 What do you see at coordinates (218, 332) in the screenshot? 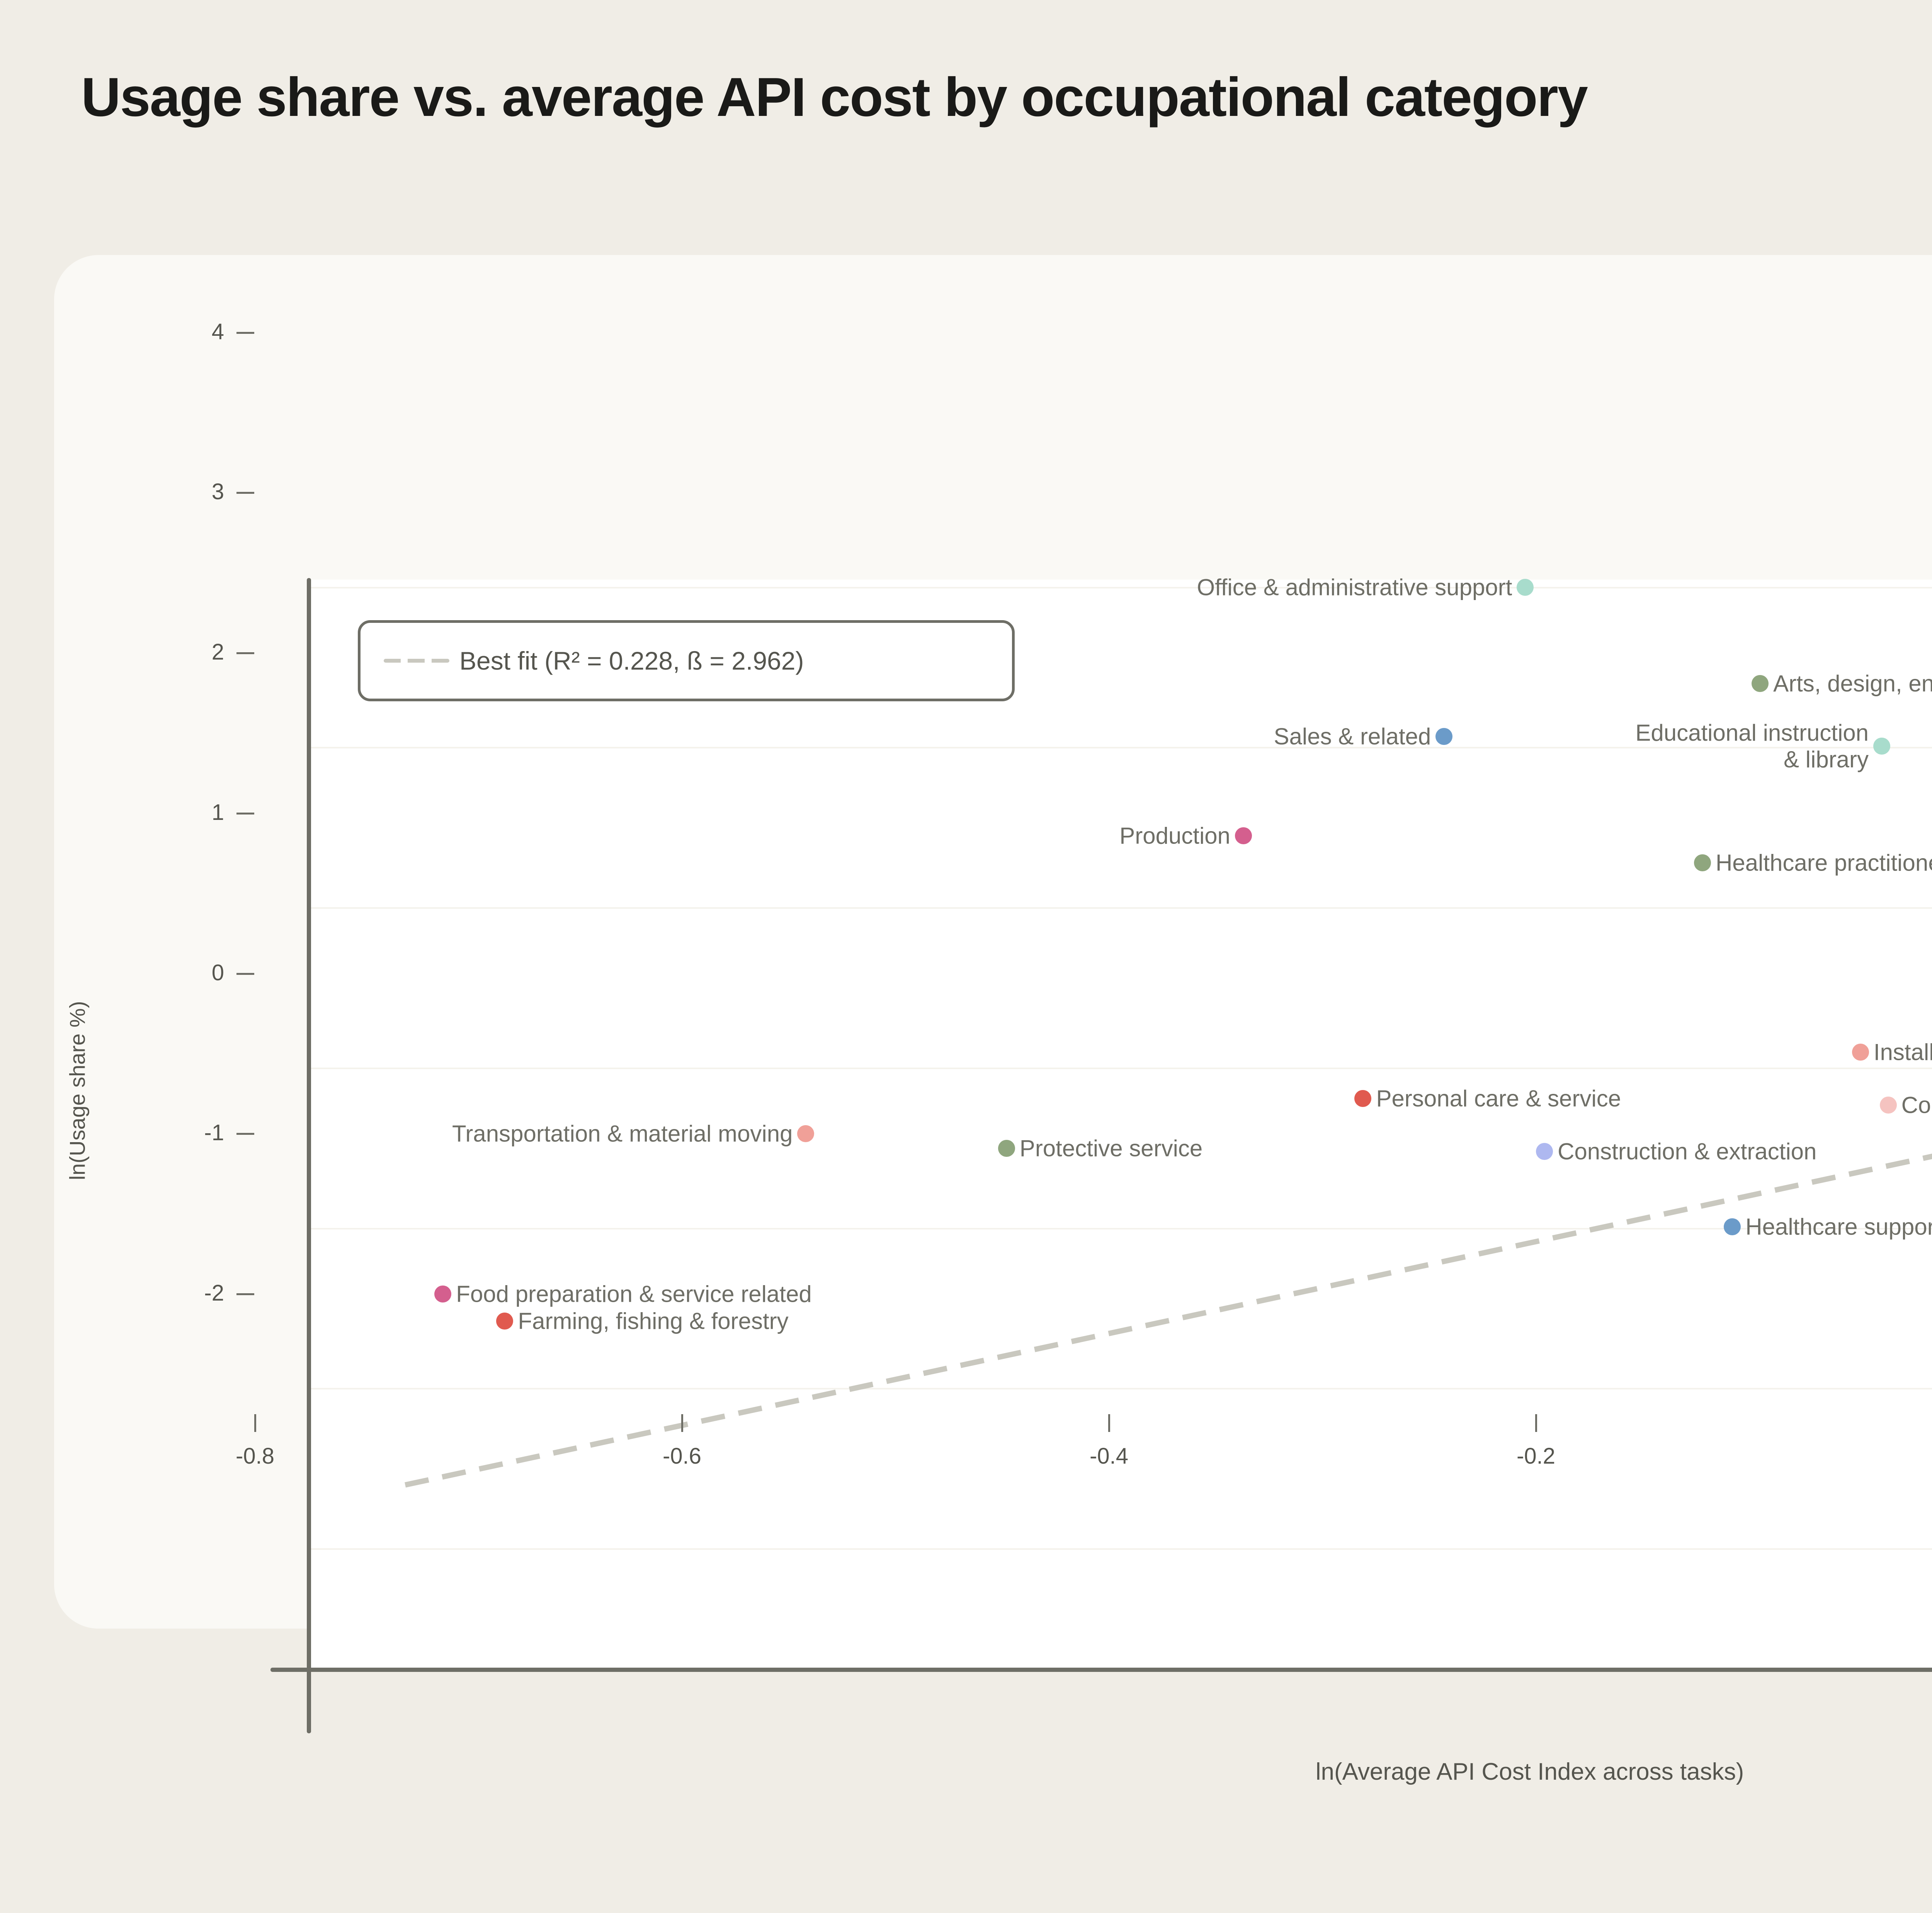
I see `y-tick-label: 4` at bounding box center [218, 332].